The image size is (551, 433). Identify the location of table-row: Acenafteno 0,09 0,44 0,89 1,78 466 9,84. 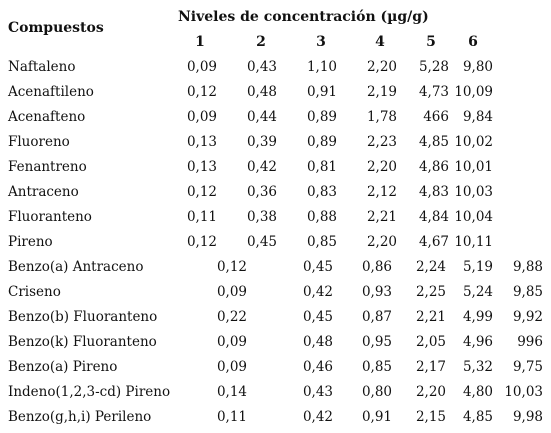
(275, 121).